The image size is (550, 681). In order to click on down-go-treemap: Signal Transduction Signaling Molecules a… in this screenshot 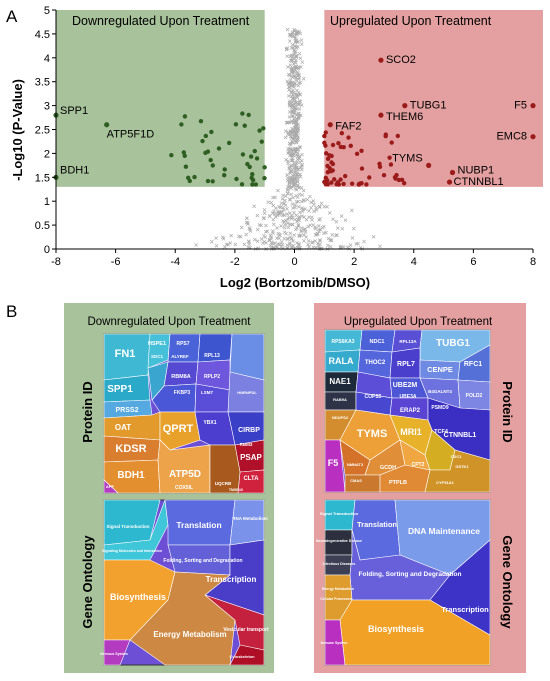, I will do `click(184, 582)`.